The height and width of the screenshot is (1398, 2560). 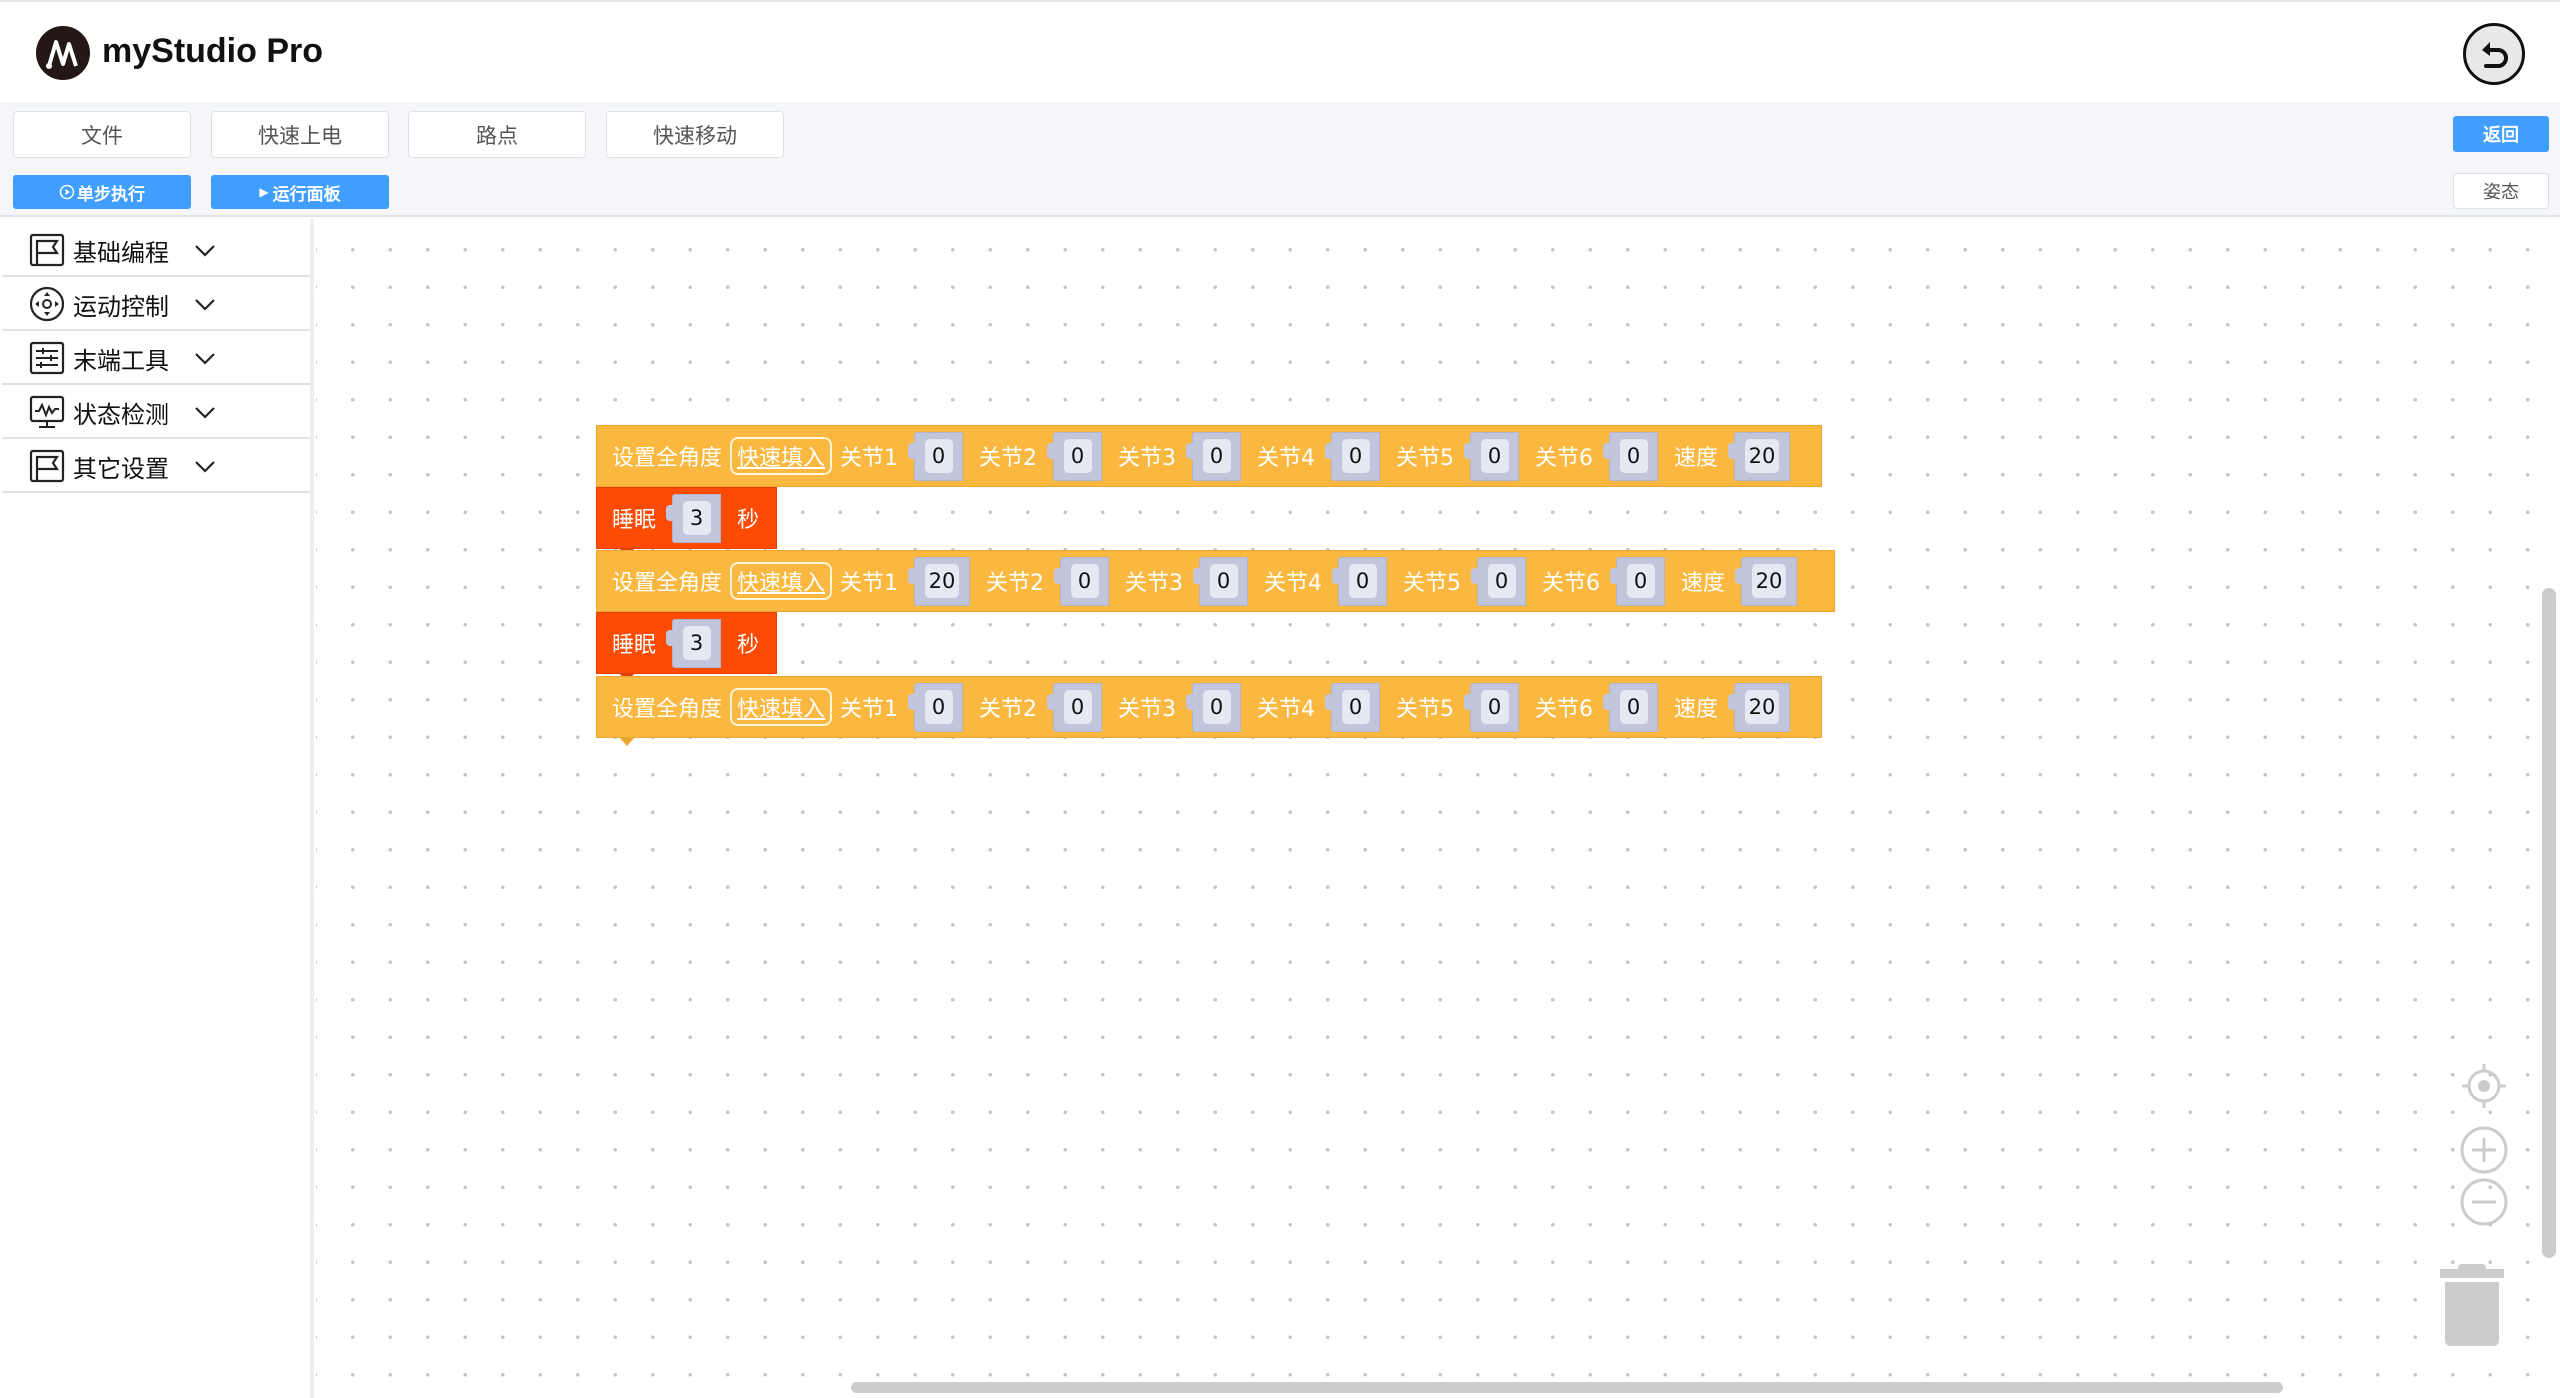 I want to click on sidebar-item-label: 基础编程, so click(x=121, y=252).